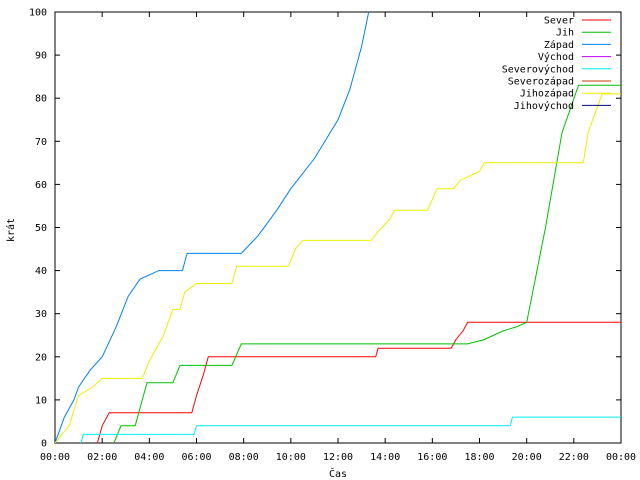  What do you see at coordinates (41, 228) in the screenshot?
I see `y-tick-label: 50` at bounding box center [41, 228].